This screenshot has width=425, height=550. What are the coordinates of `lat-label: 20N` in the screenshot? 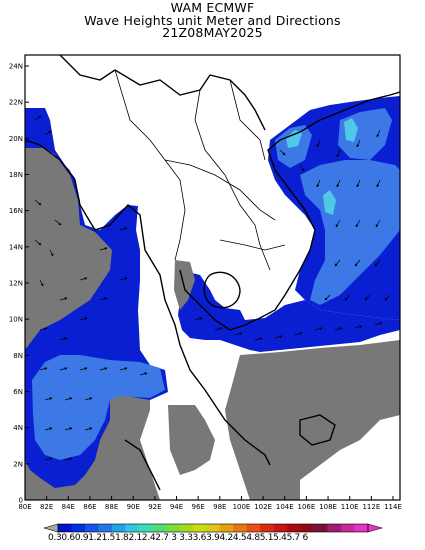 It's located at (16, 139).